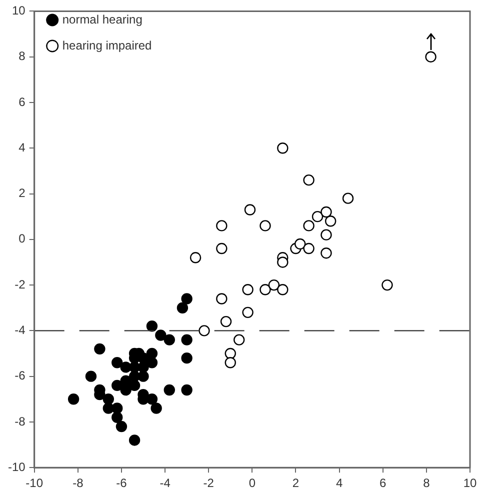 The width and height of the screenshot is (482, 499). I want to click on x-tick-label: 2, so click(296, 483).